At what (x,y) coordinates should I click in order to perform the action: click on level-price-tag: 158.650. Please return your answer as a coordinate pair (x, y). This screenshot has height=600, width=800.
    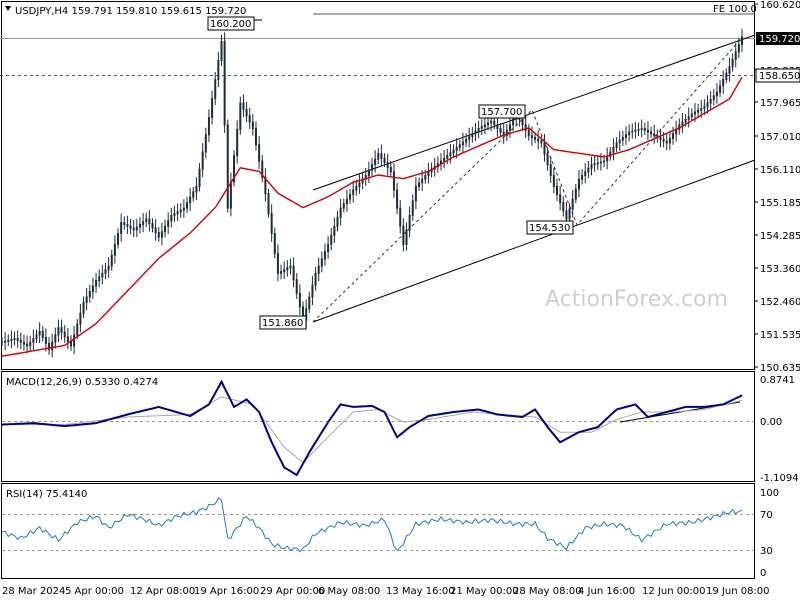
    Looking at the image, I should click on (777, 75).